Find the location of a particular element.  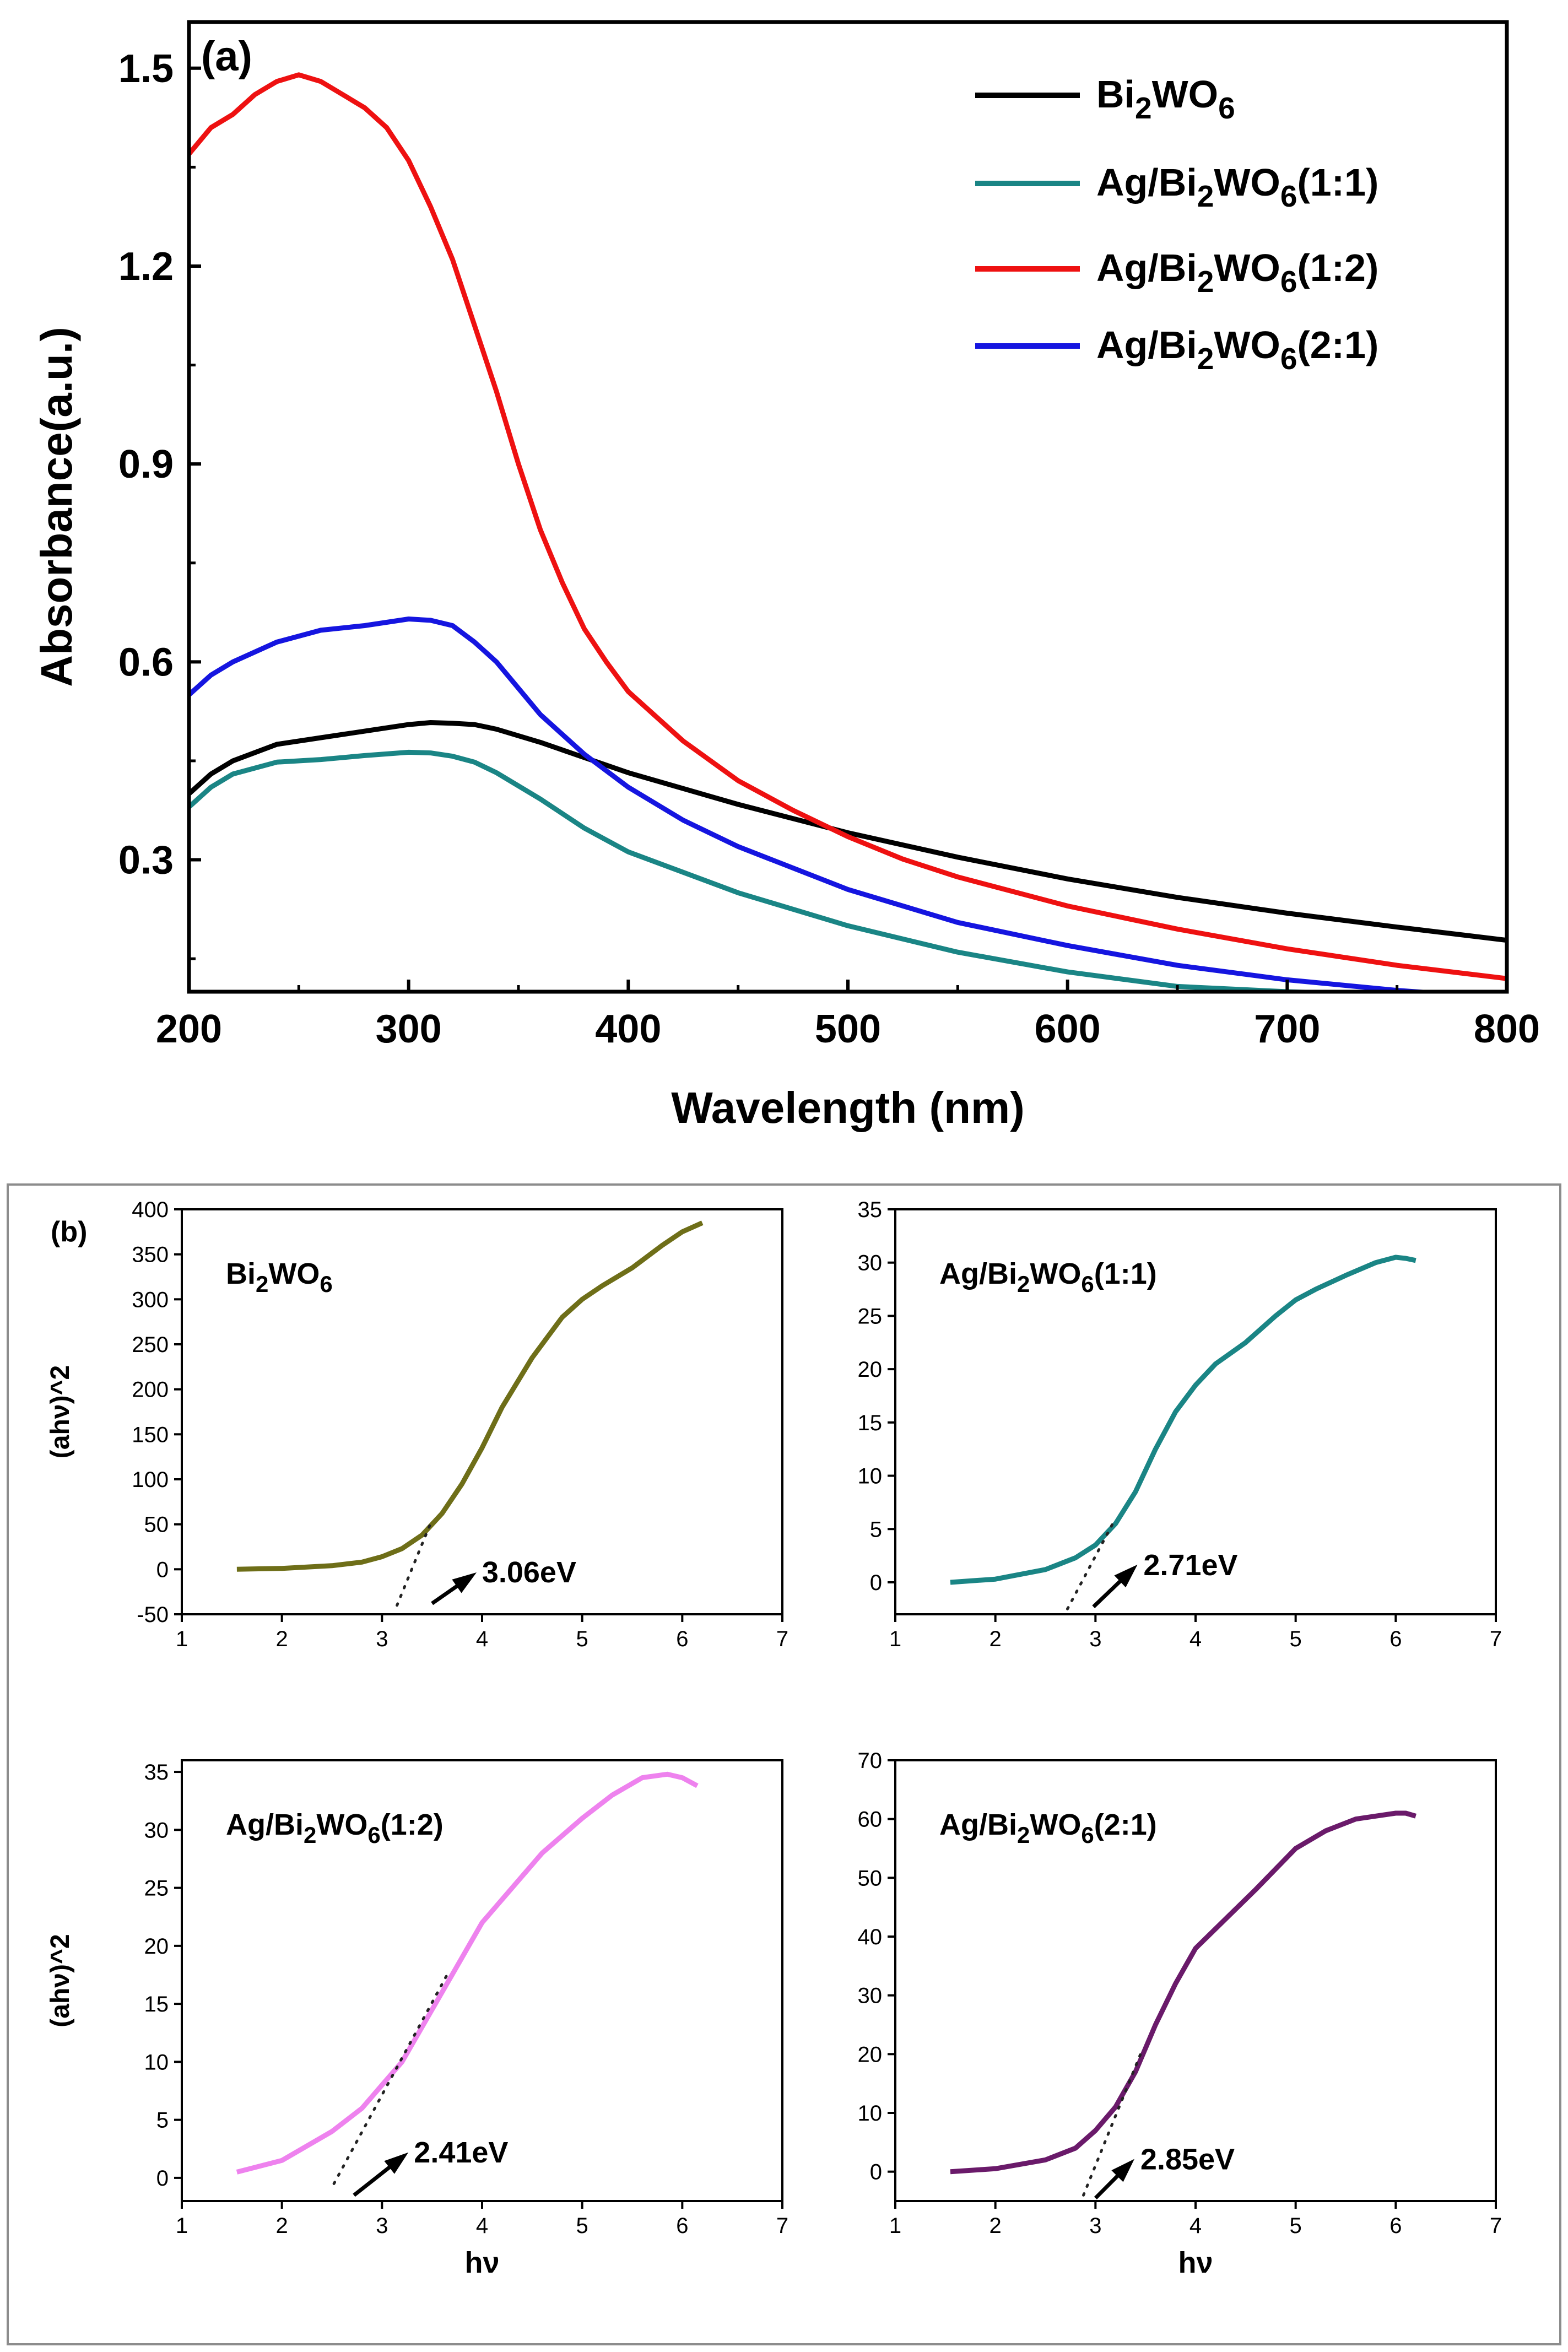

legend-entry: Ag/Bi2WO6(1:1) is located at coordinates (1177, 187).